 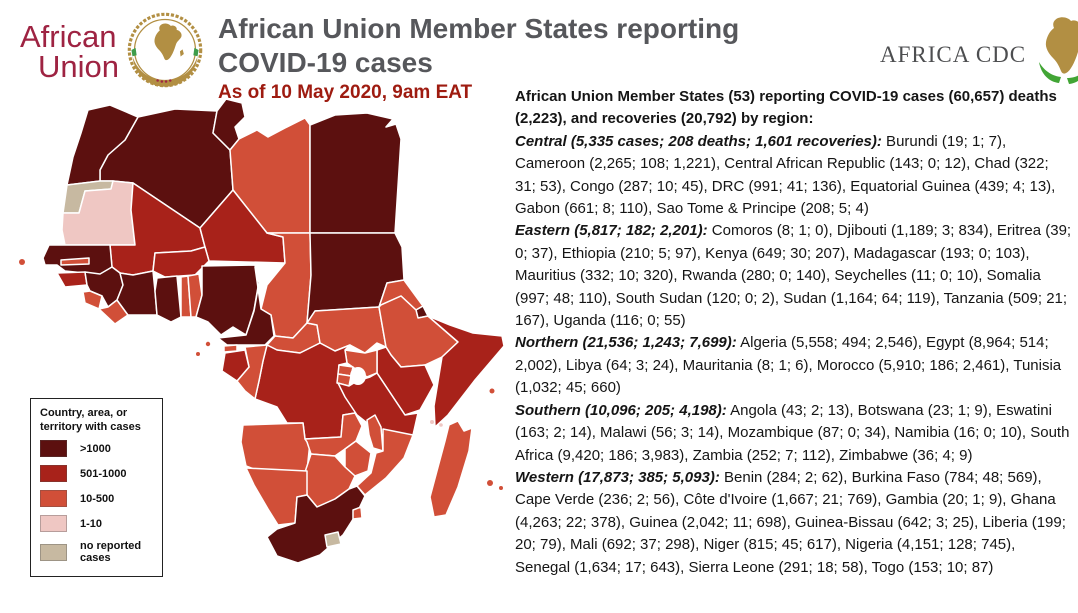 I want to click on country-angola, so click(x=275, y=448).